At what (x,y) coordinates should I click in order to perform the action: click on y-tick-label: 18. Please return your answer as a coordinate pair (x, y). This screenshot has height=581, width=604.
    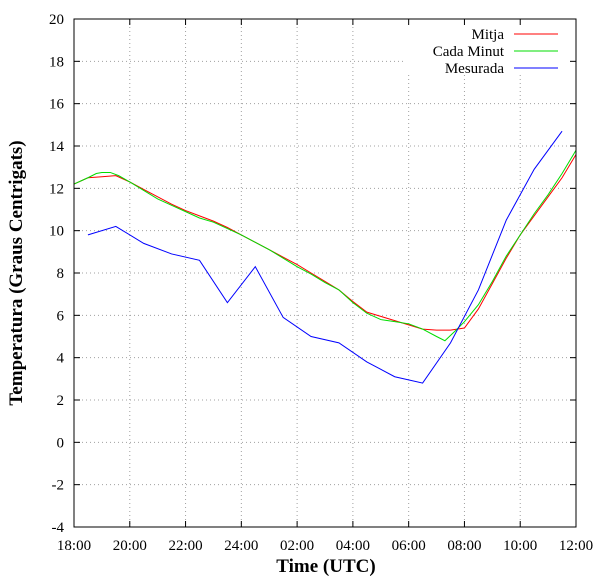
    Looking at the image, I should click on (56, 62).